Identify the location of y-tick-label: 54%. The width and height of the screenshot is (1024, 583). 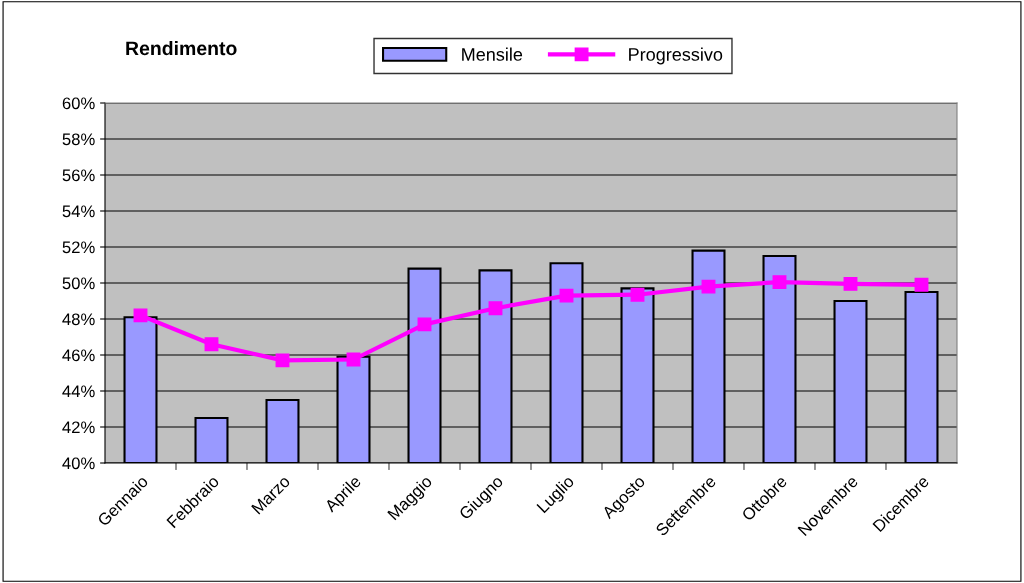
(78, 211).